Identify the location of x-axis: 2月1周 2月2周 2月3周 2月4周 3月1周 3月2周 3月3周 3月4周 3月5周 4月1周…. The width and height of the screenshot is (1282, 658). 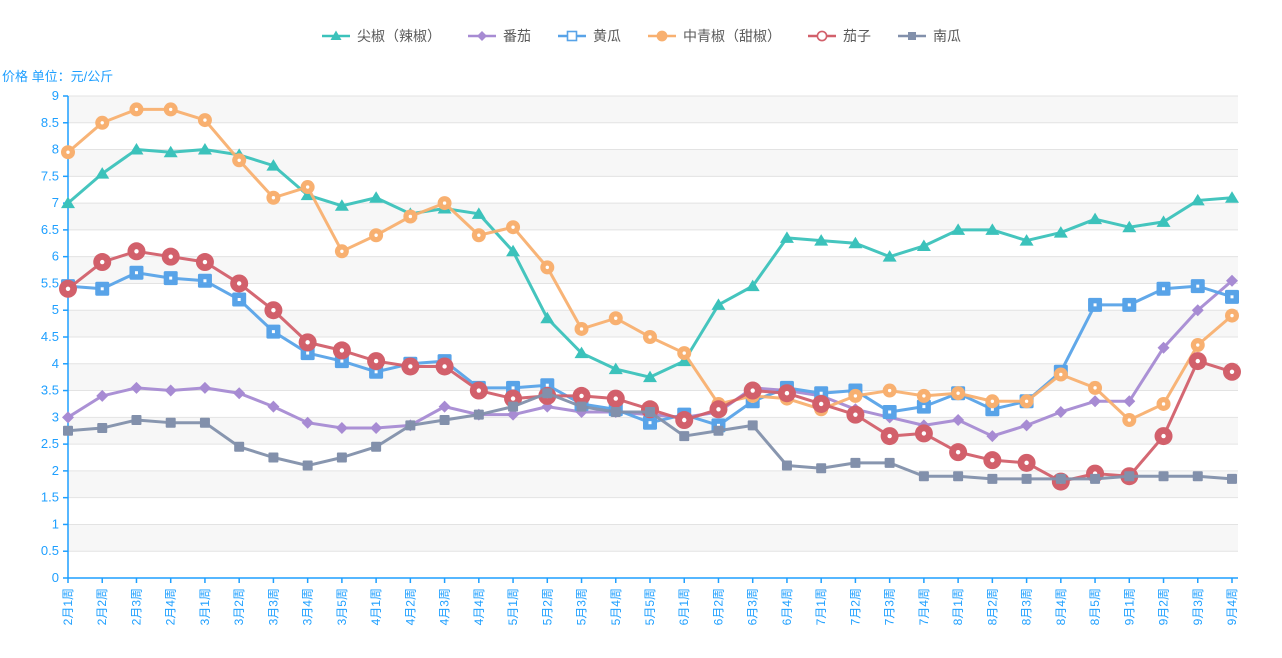
(650, 601).